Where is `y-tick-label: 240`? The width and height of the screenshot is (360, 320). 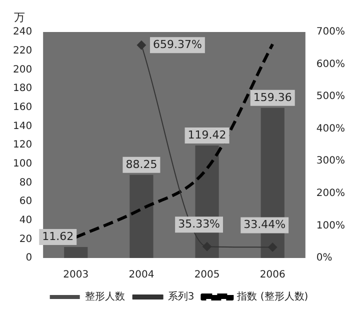 y-tick-label: 240 is located at coordinates (22, 32).